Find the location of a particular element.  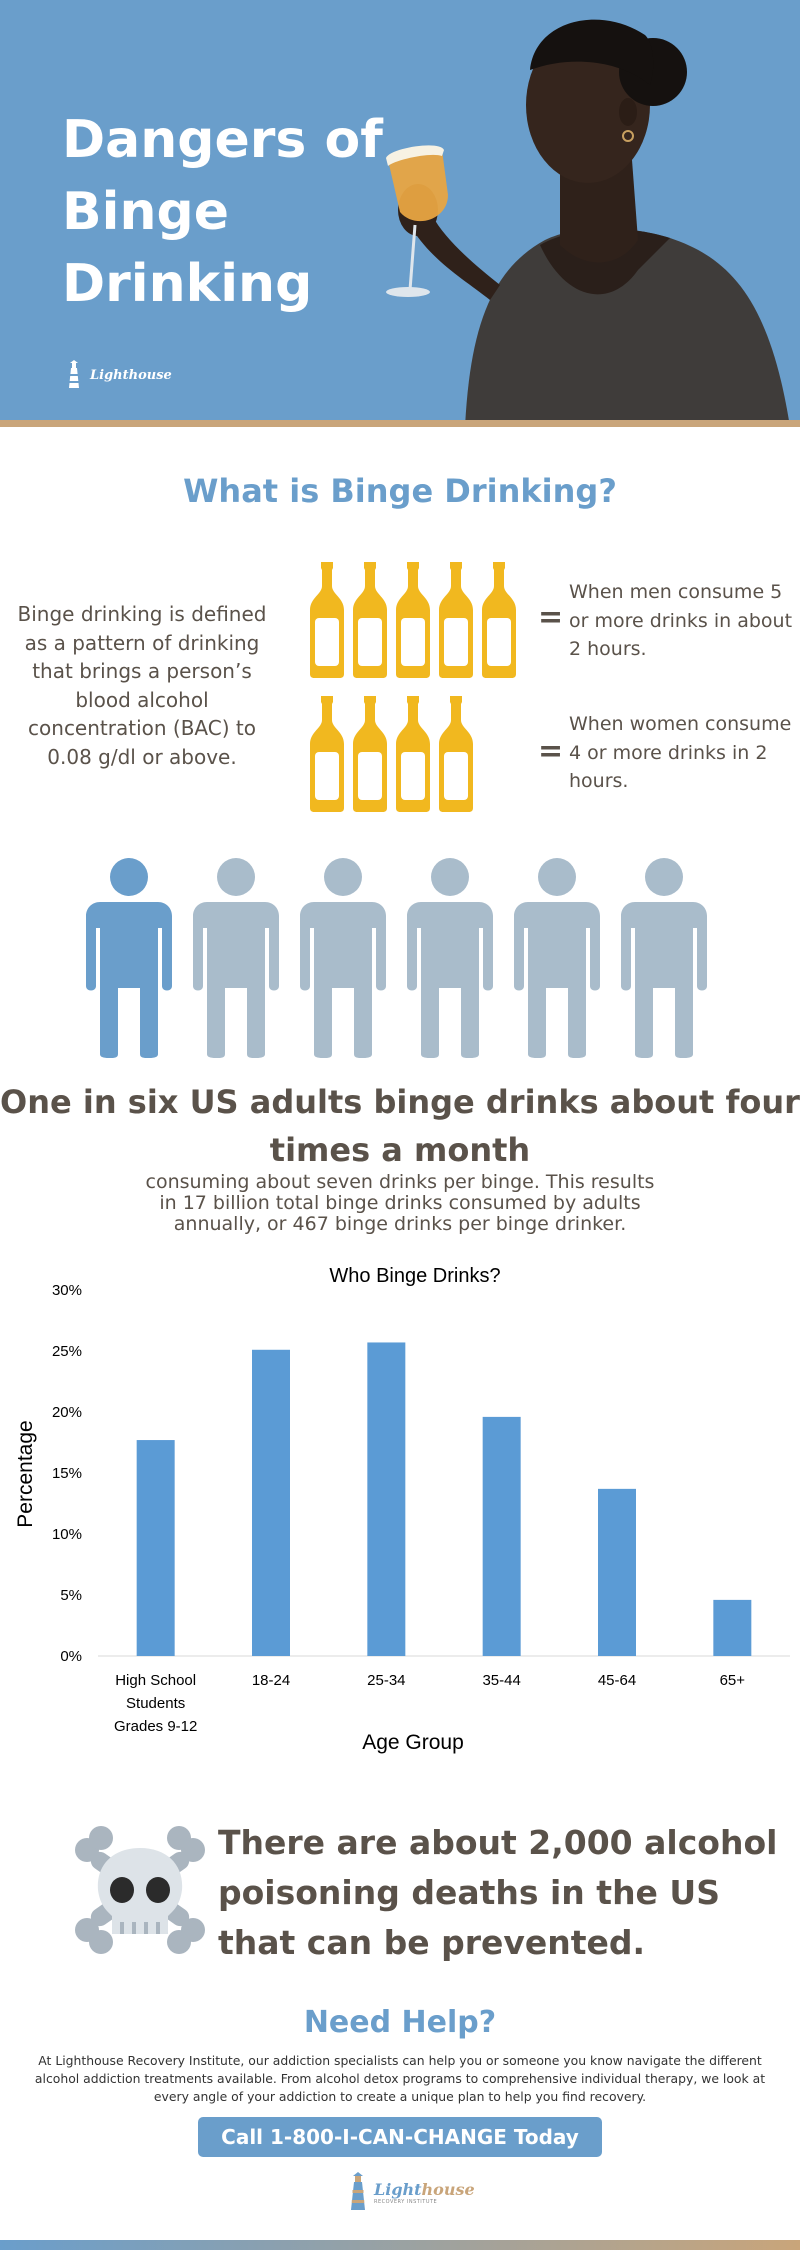

x-tick-label: 35-44 is located at coordinates (501, 1680).